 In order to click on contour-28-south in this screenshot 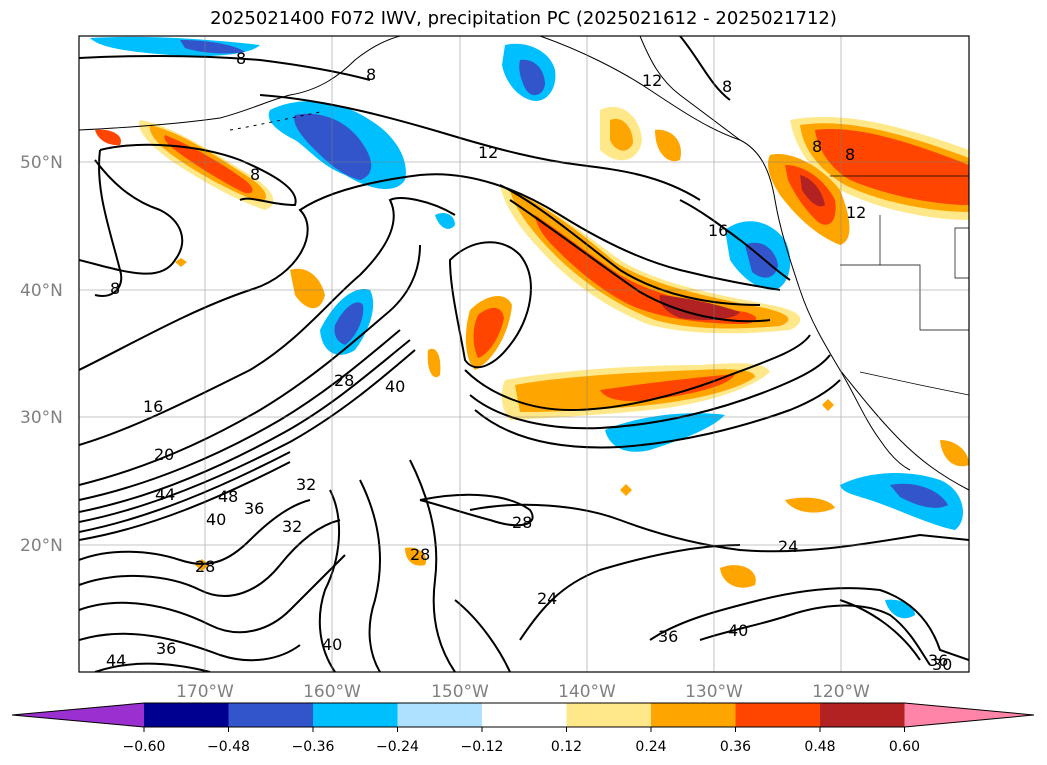, I will do `click(719, 528)`.